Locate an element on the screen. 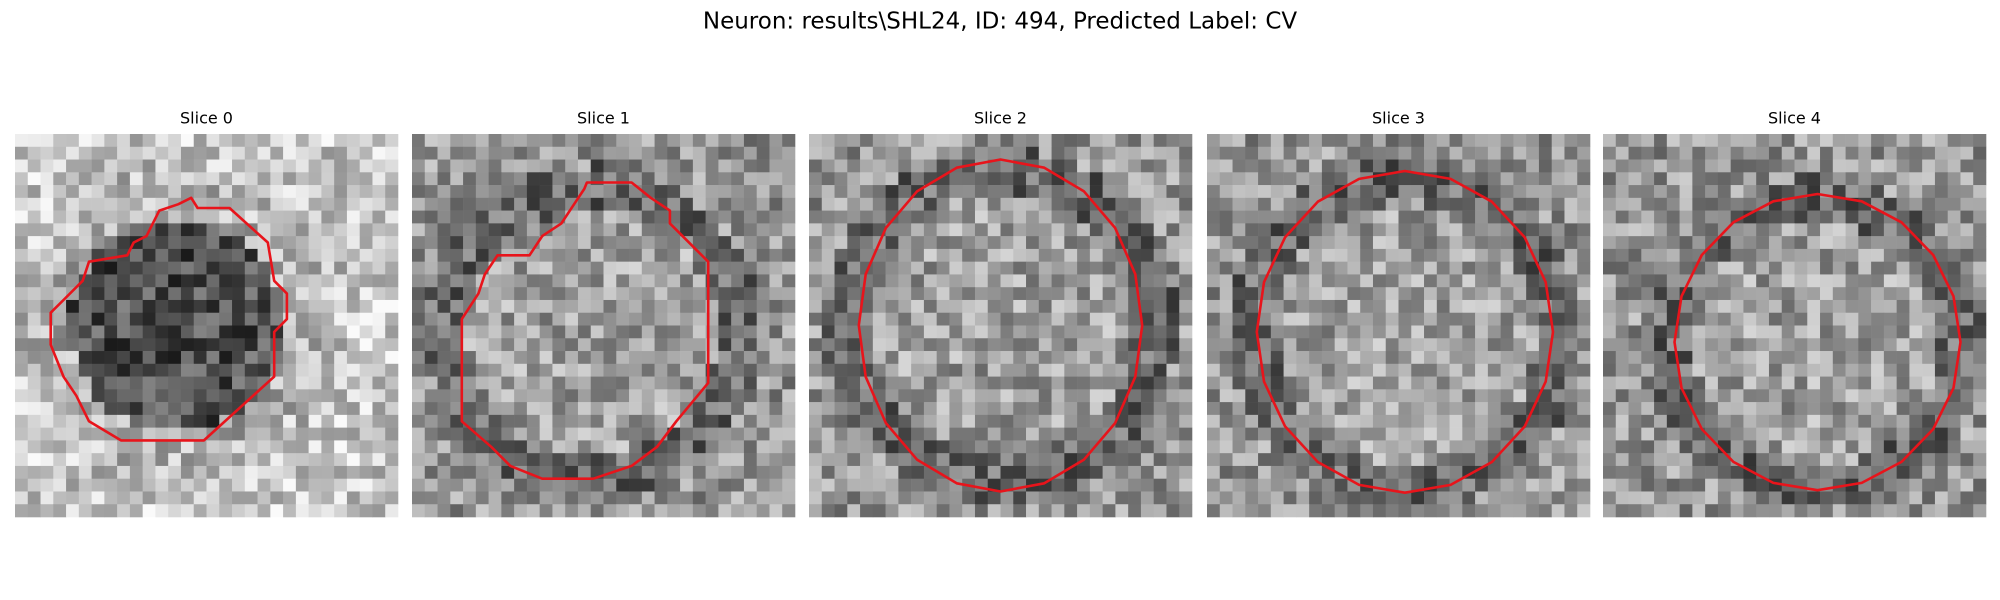  neuron-contour is located at coordinates (169, 319).